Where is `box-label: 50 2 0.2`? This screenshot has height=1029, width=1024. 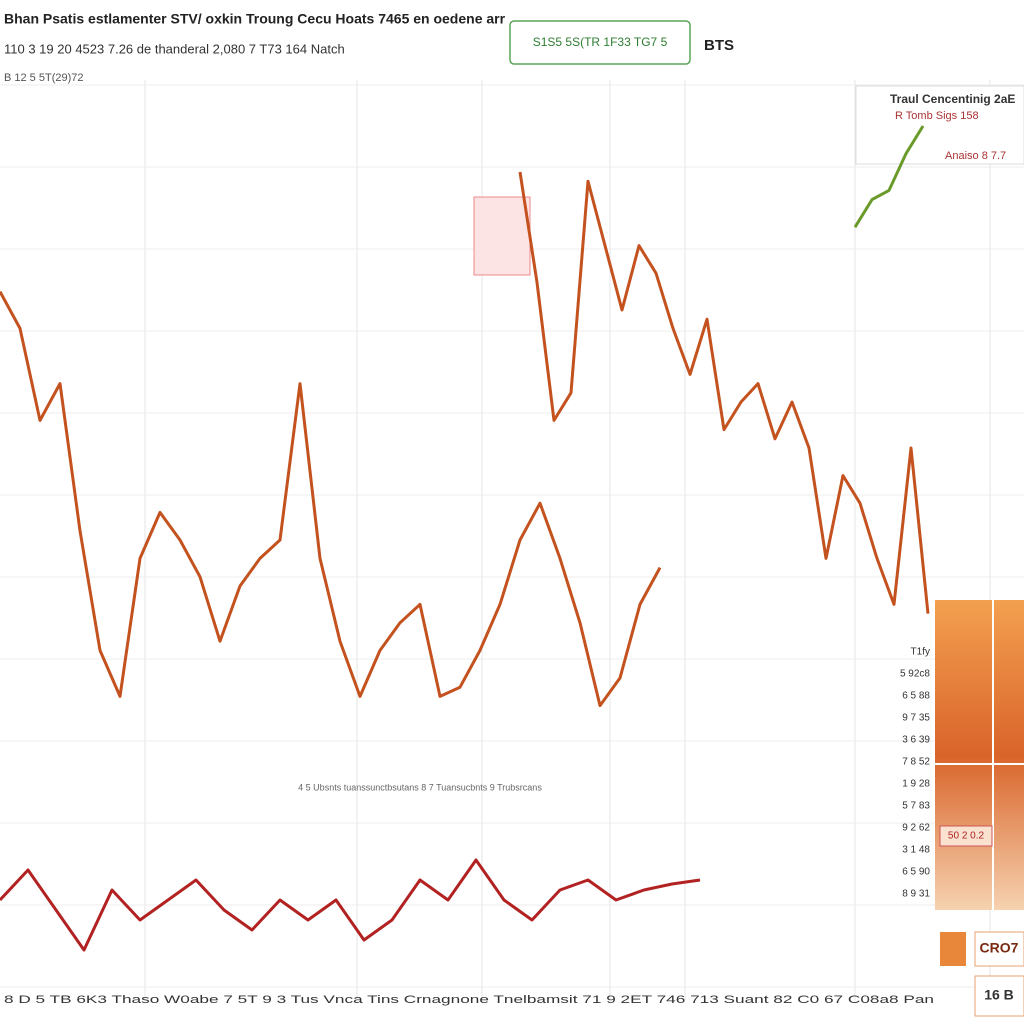
box-label: 50 2 0.2 is located at coordinates (966, 836).